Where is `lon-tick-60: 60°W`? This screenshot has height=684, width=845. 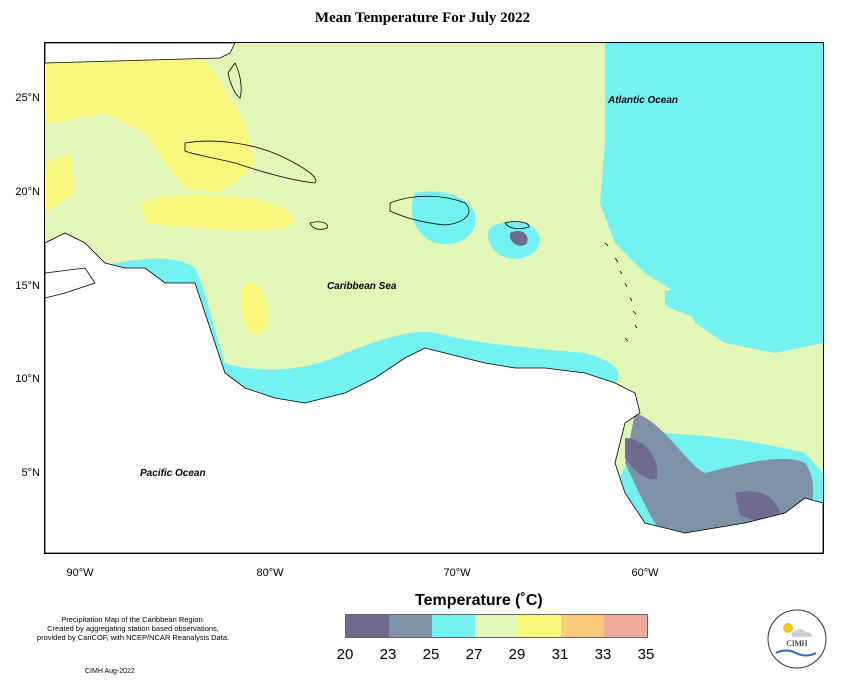
lon-tick-60: 60°W is located at coordinates (645, 573).